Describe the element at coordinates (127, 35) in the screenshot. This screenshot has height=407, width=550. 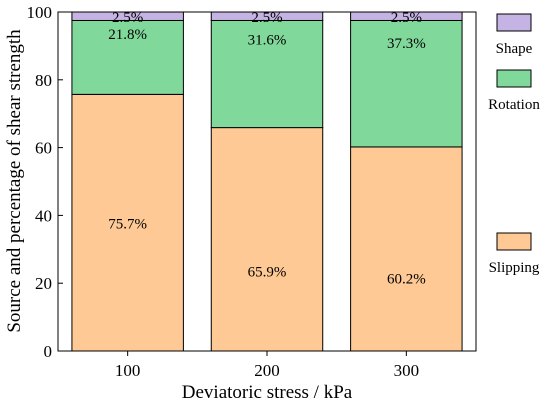
I see `data-label-rotation-100: 21.8%` at that location.